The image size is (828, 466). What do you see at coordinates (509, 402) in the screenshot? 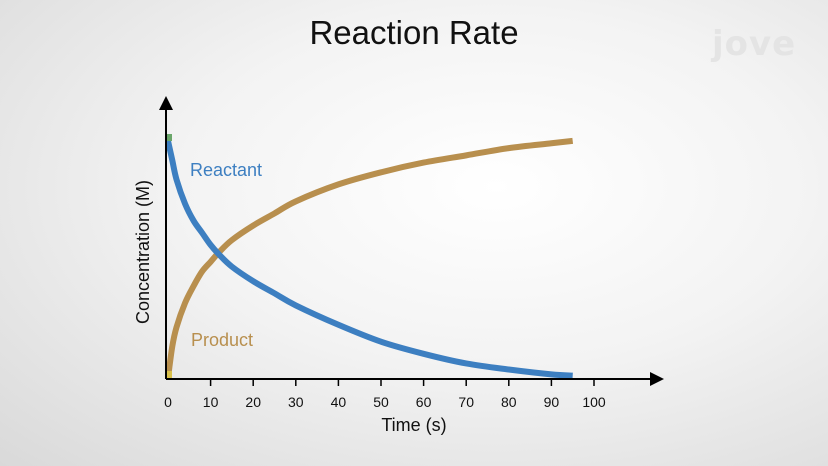
I see `x-tick-label: 80` at bounding box center [509, 402].